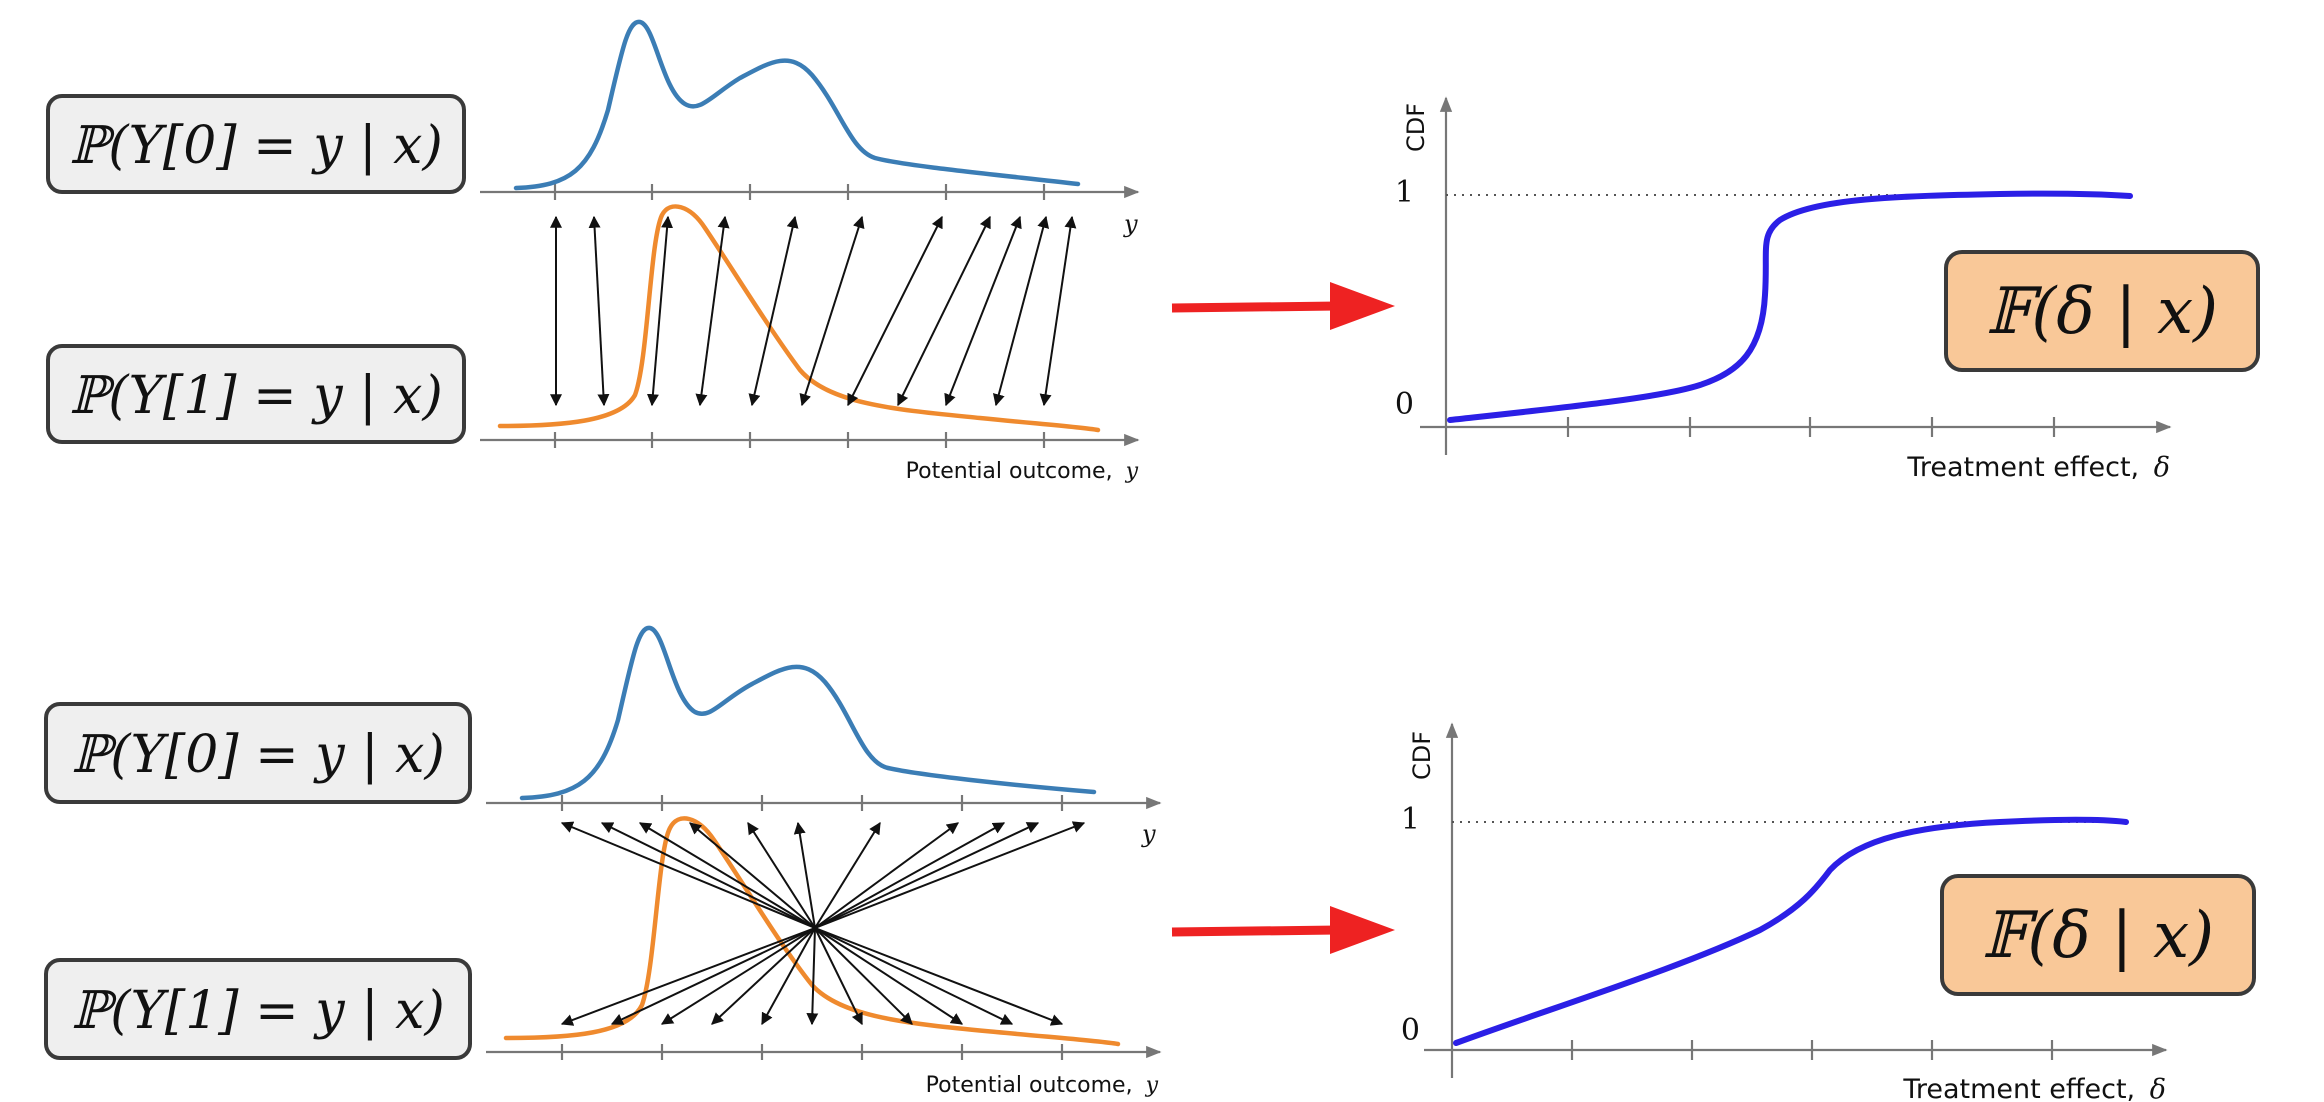 Image resolution: width=2324 pixels, height=1102 pixels. I want to click on cdf-curve-top, so click(1790, 306).